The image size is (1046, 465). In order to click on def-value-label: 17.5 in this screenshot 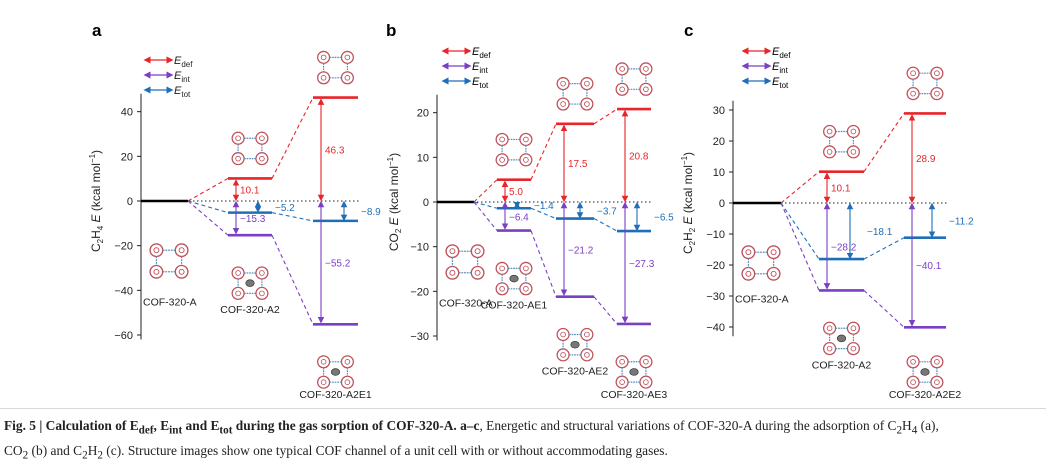, I will do `click(578, 164)`.